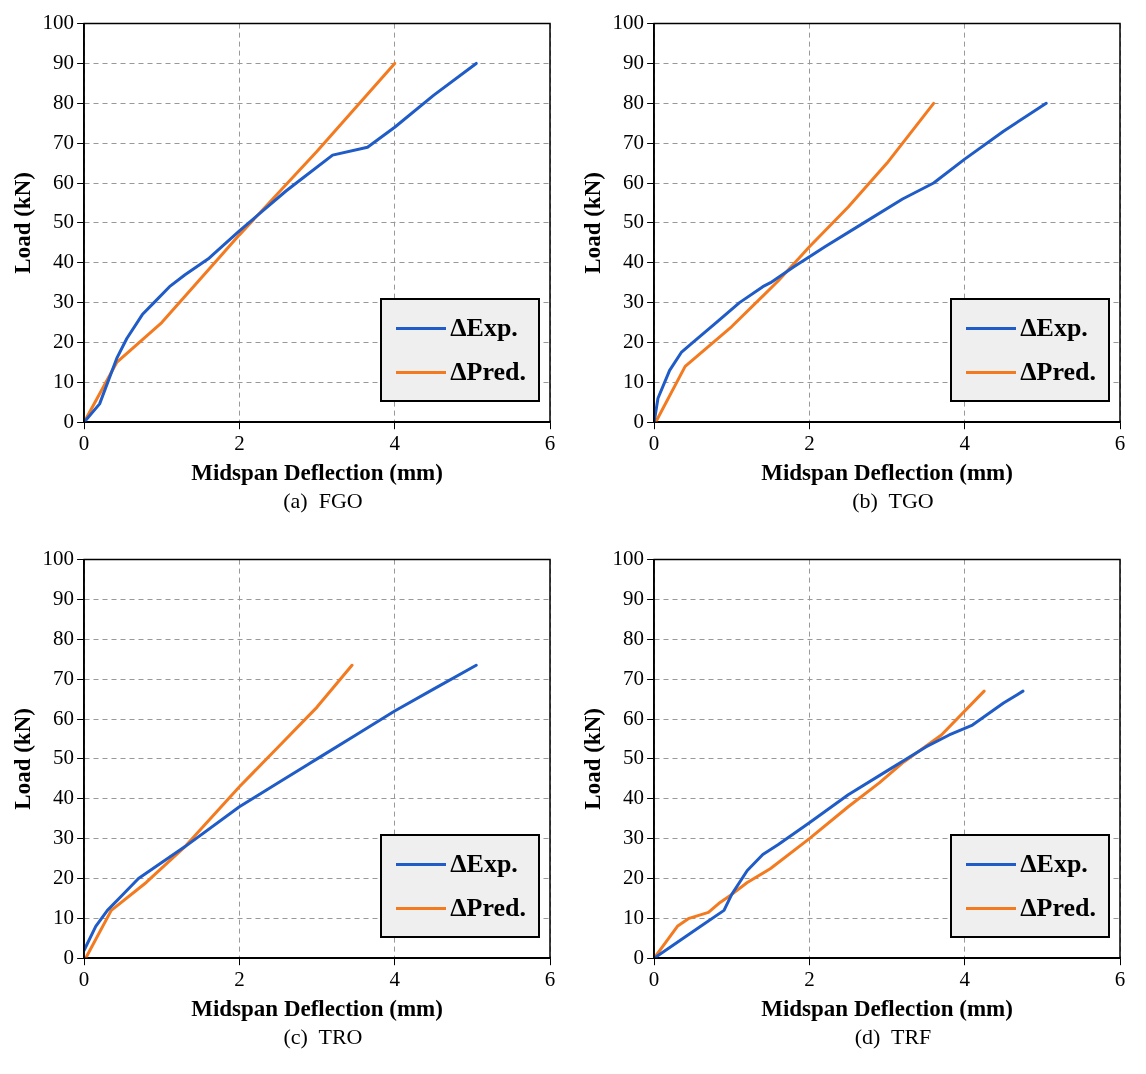 Image resolution: width=1146 pixels, height=1074 pixels. I want to click on text: (a) FGO, so click(323, 501).